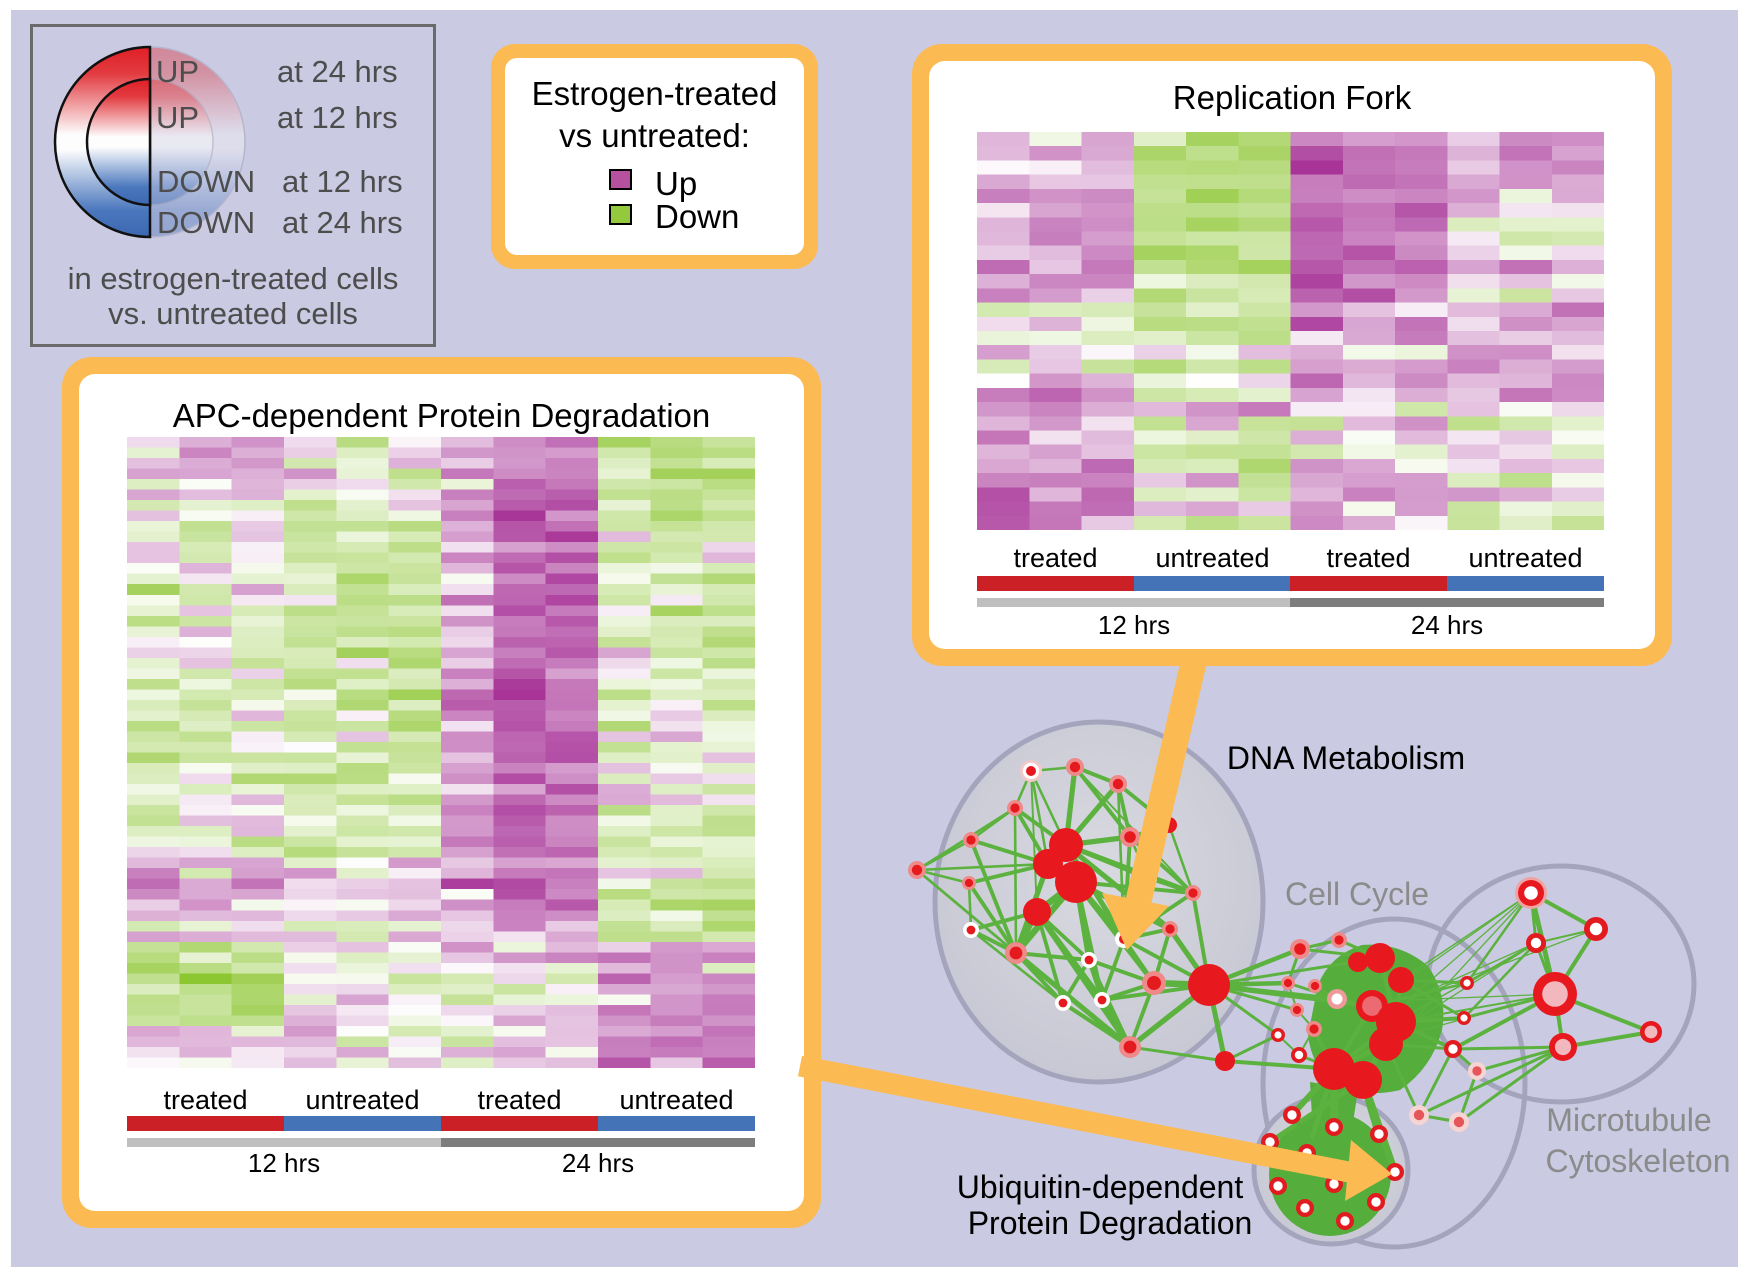 This screenshot has width=1750, height=1279. Describe the element at coordinates (1346, 758) in the screenshot. I see `svg-text: DNA Metabolism` at that location.